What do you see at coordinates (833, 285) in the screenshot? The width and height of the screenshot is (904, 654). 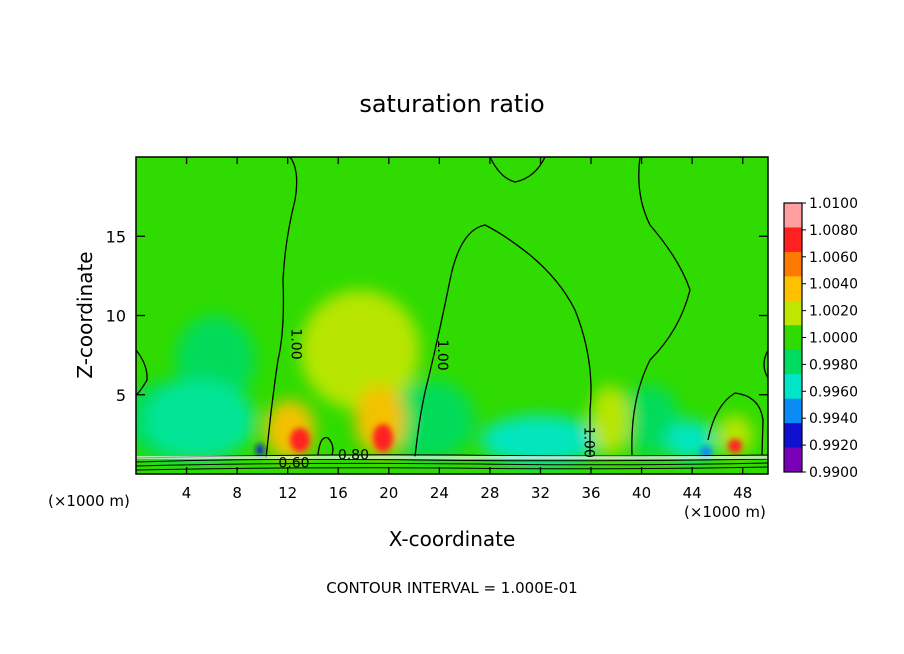 I see `colorbar-label: 1.0040` at bounding box center [833, 285].